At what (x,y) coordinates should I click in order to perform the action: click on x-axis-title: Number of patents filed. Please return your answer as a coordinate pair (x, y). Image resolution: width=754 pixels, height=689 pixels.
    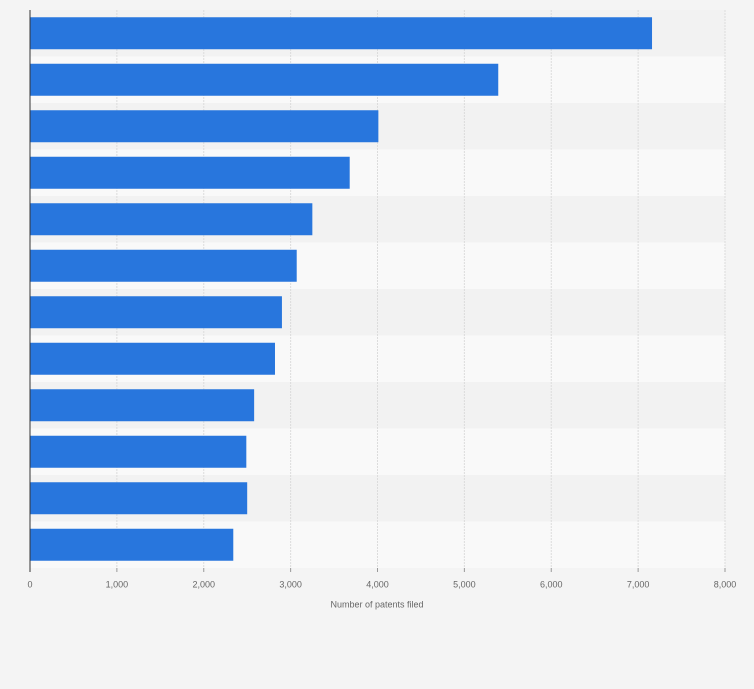
    Looking at the image, I should click on (376, 604).